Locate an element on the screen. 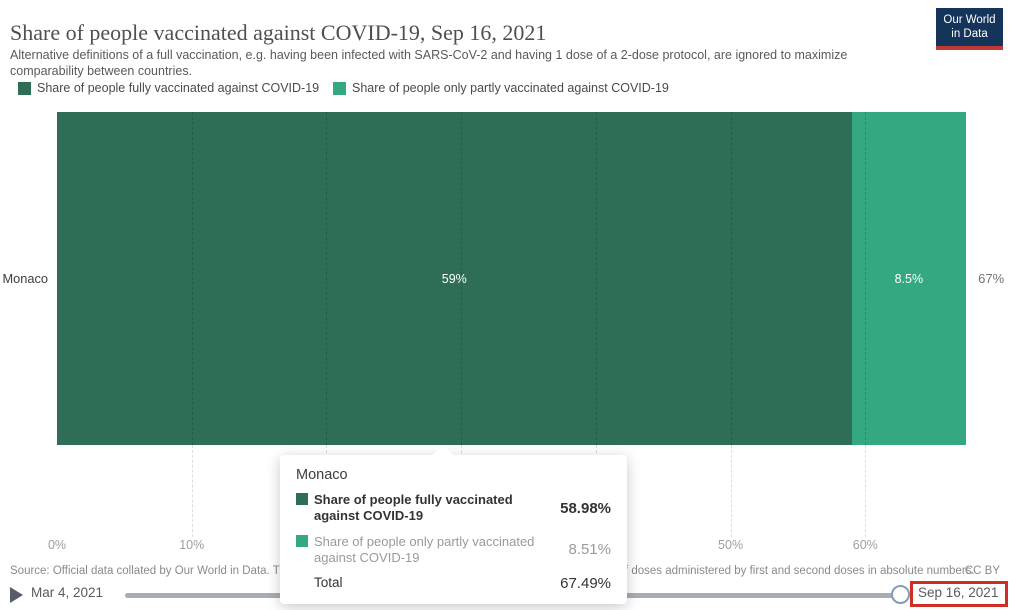 Image resolution: width=1011 pixels, height=610 pixels. play-button is located at coordinates (18, 595).